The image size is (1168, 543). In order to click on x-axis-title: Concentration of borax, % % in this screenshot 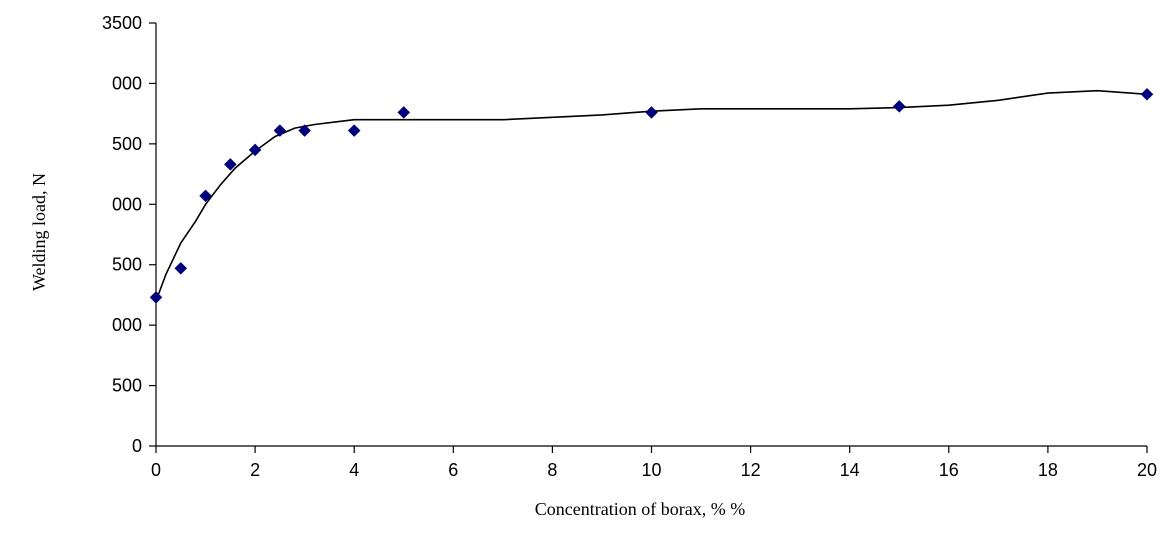, I will do `click(640, 509)`.